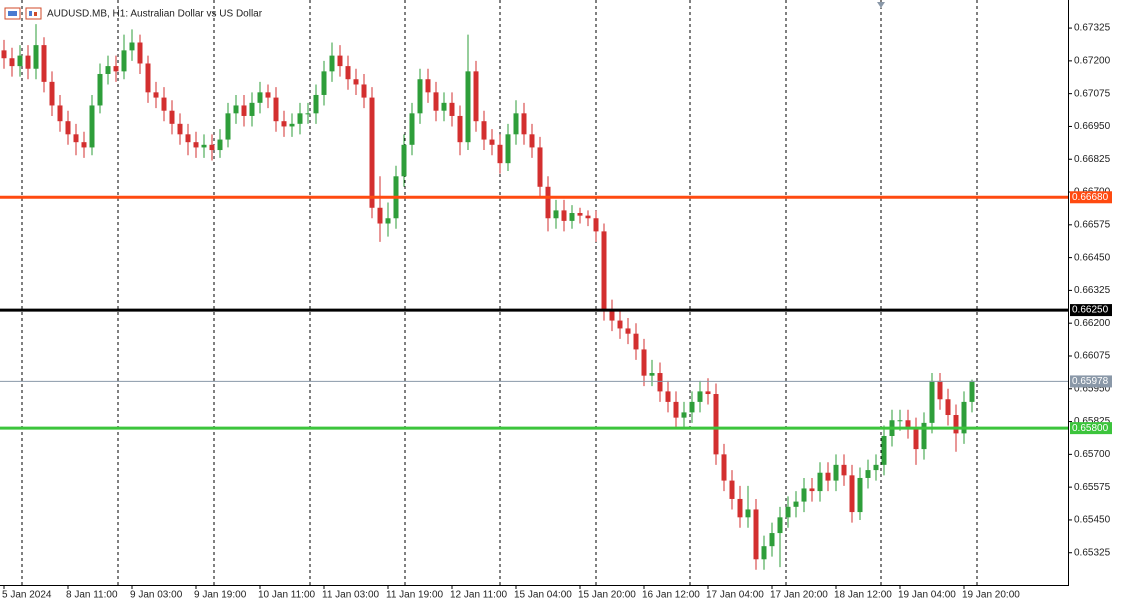  What do you see at coordinates (479, 595) in the screenshot?
I see `x-tick-label: 12 Jan 11:00` at bounding box center [479, 595].